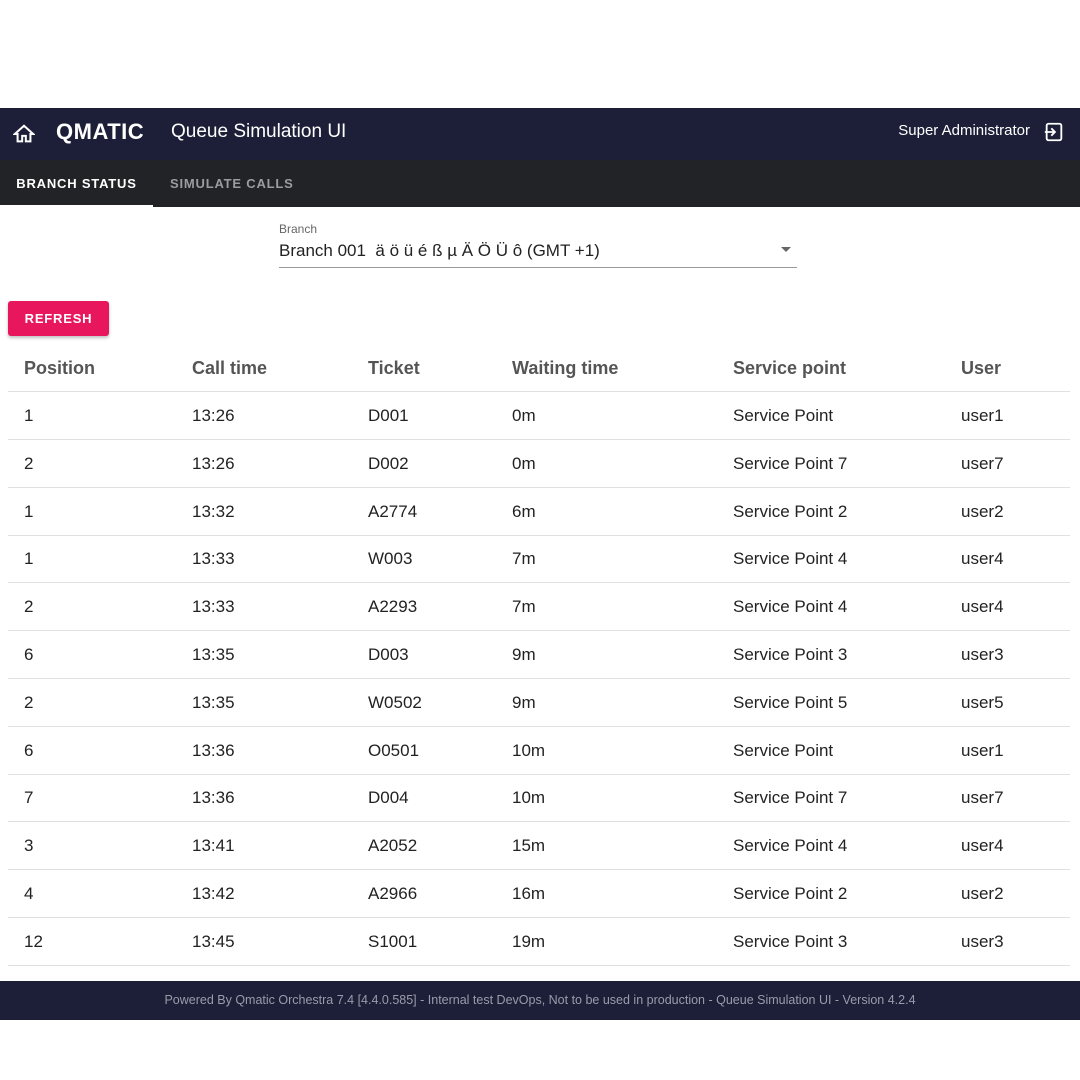 Image resolution: width=1080 pixels, height=1080 pixels. Describe the element at coordinates (982, 702) in the screenshot. I see `table-cell: user5` at that location.